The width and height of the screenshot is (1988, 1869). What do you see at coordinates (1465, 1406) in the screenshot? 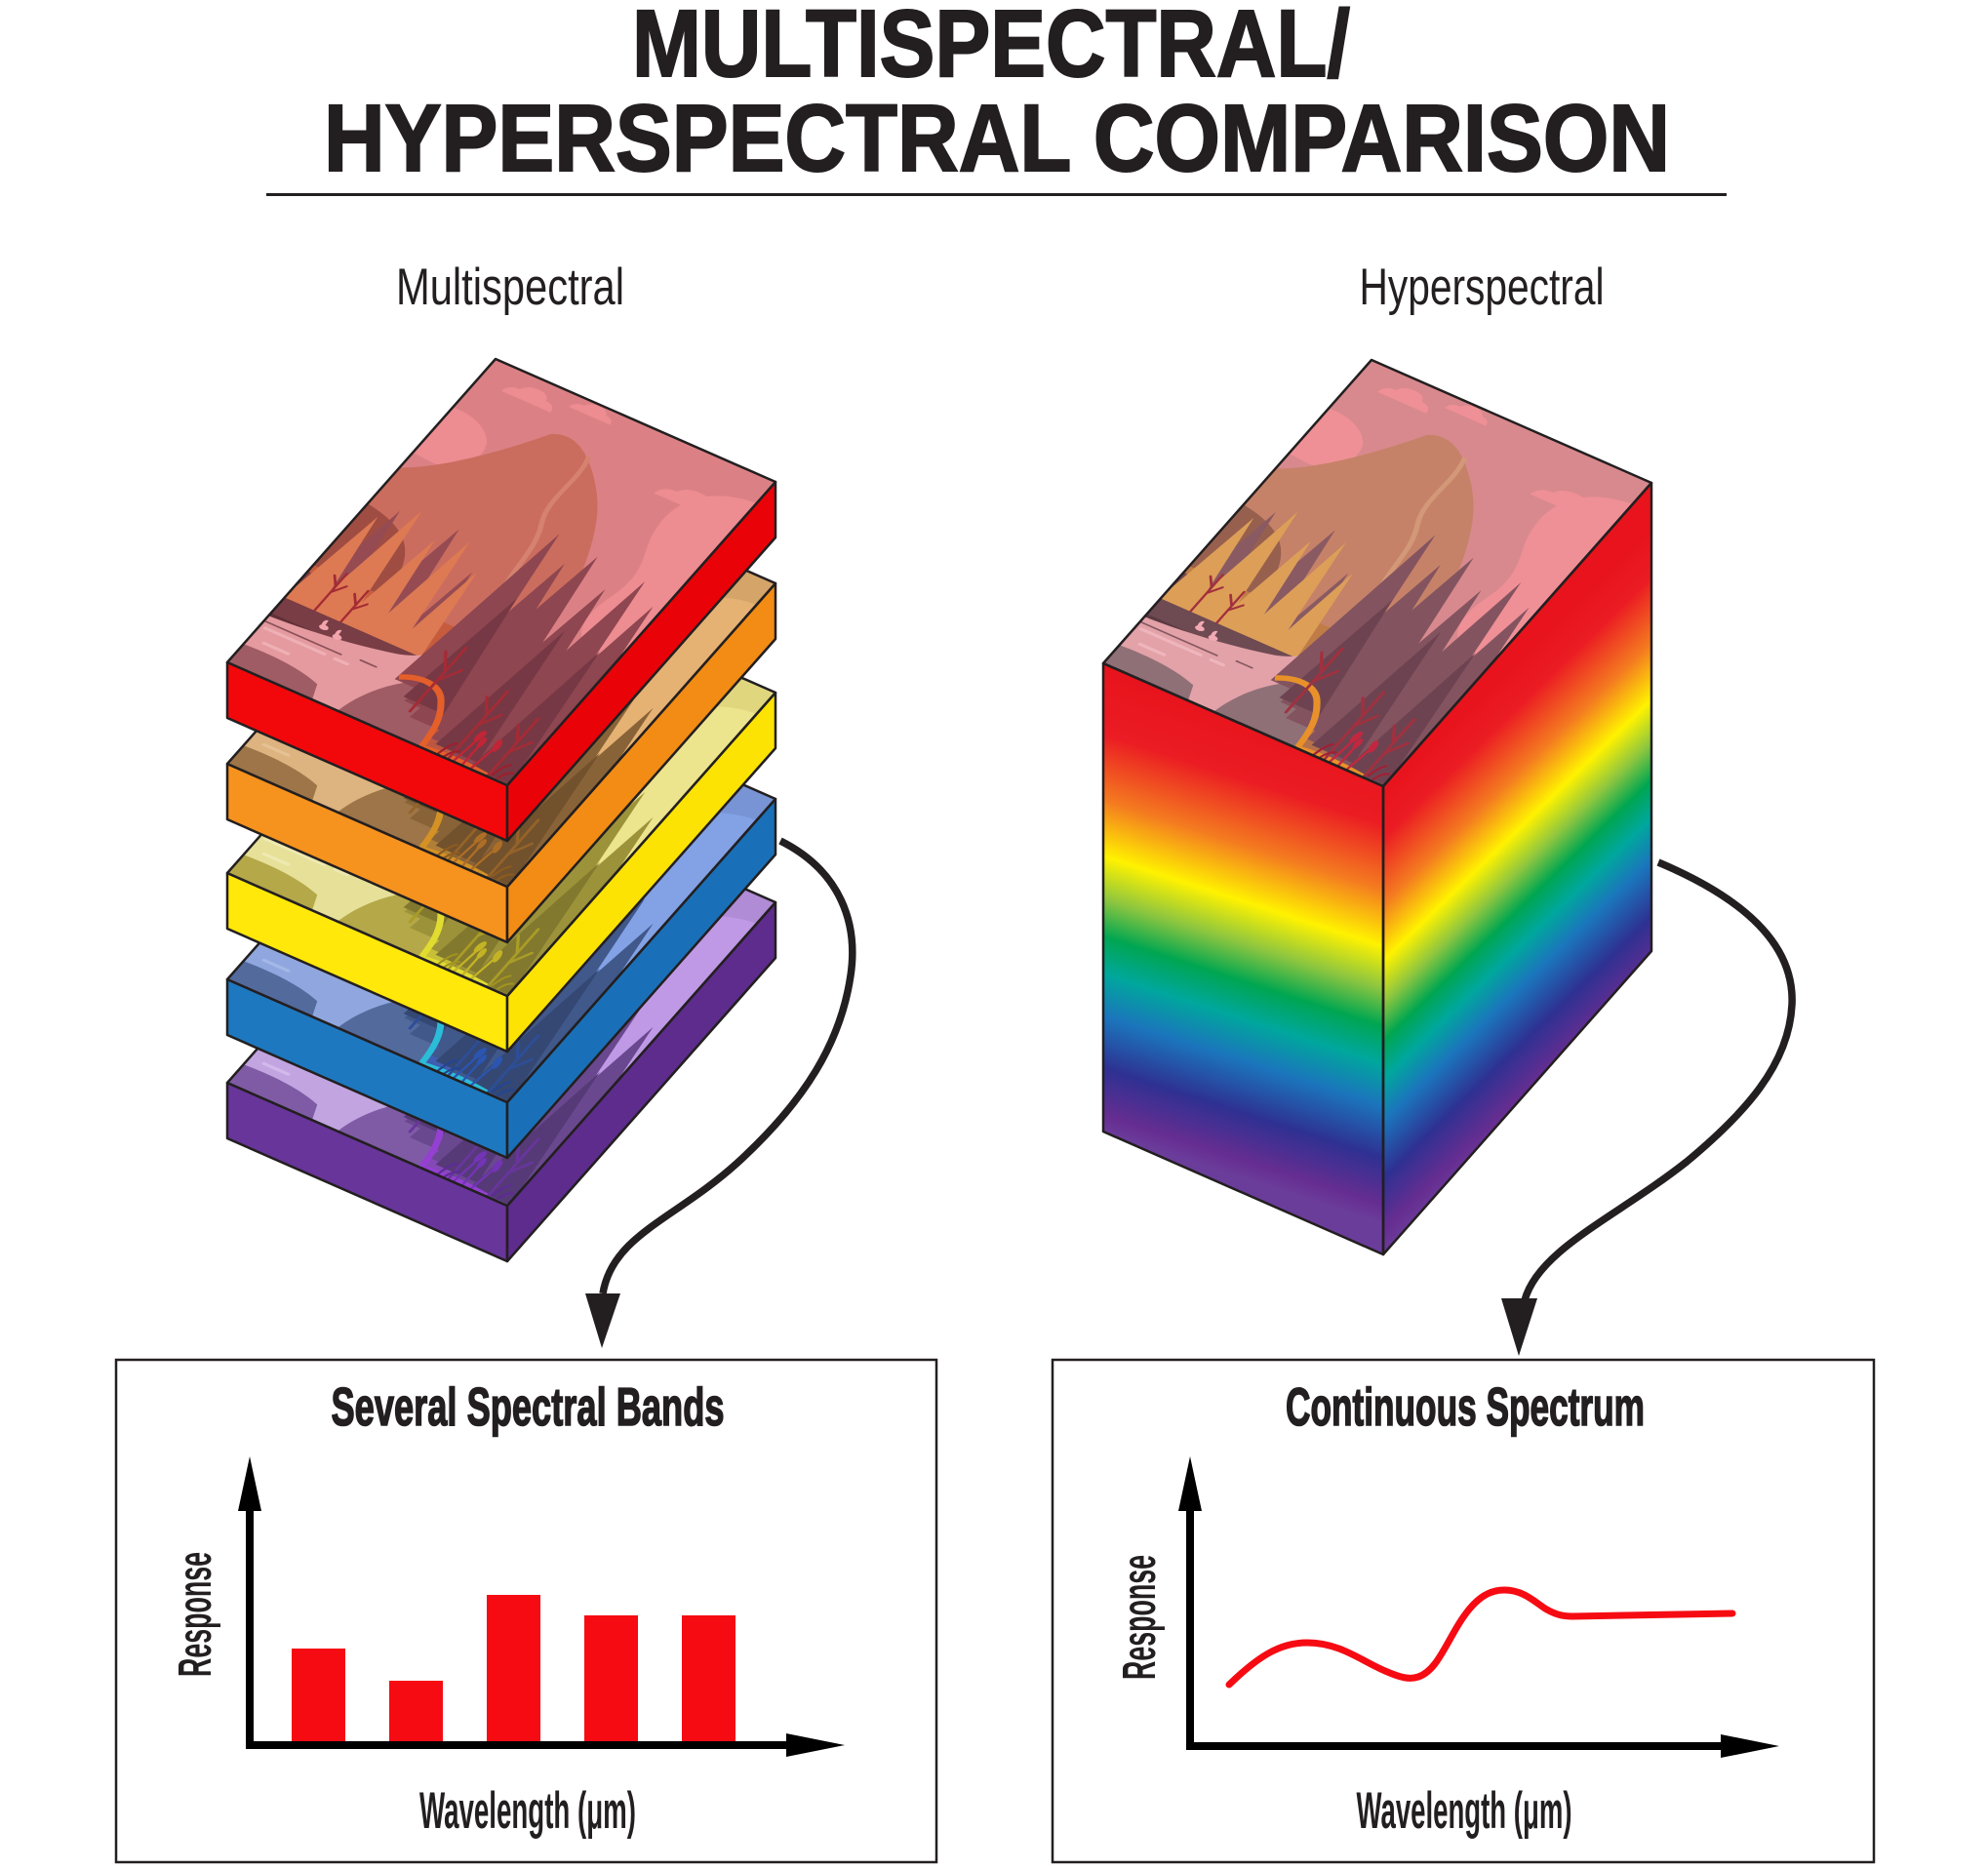
I see `svg-text: Continuous Spectrum` at bounding box center [1465, 1406].